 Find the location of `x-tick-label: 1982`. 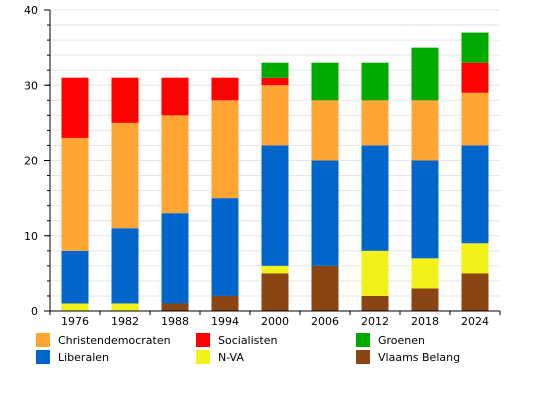

x-tick-label: 1982 is located at coordinates (125, 321).